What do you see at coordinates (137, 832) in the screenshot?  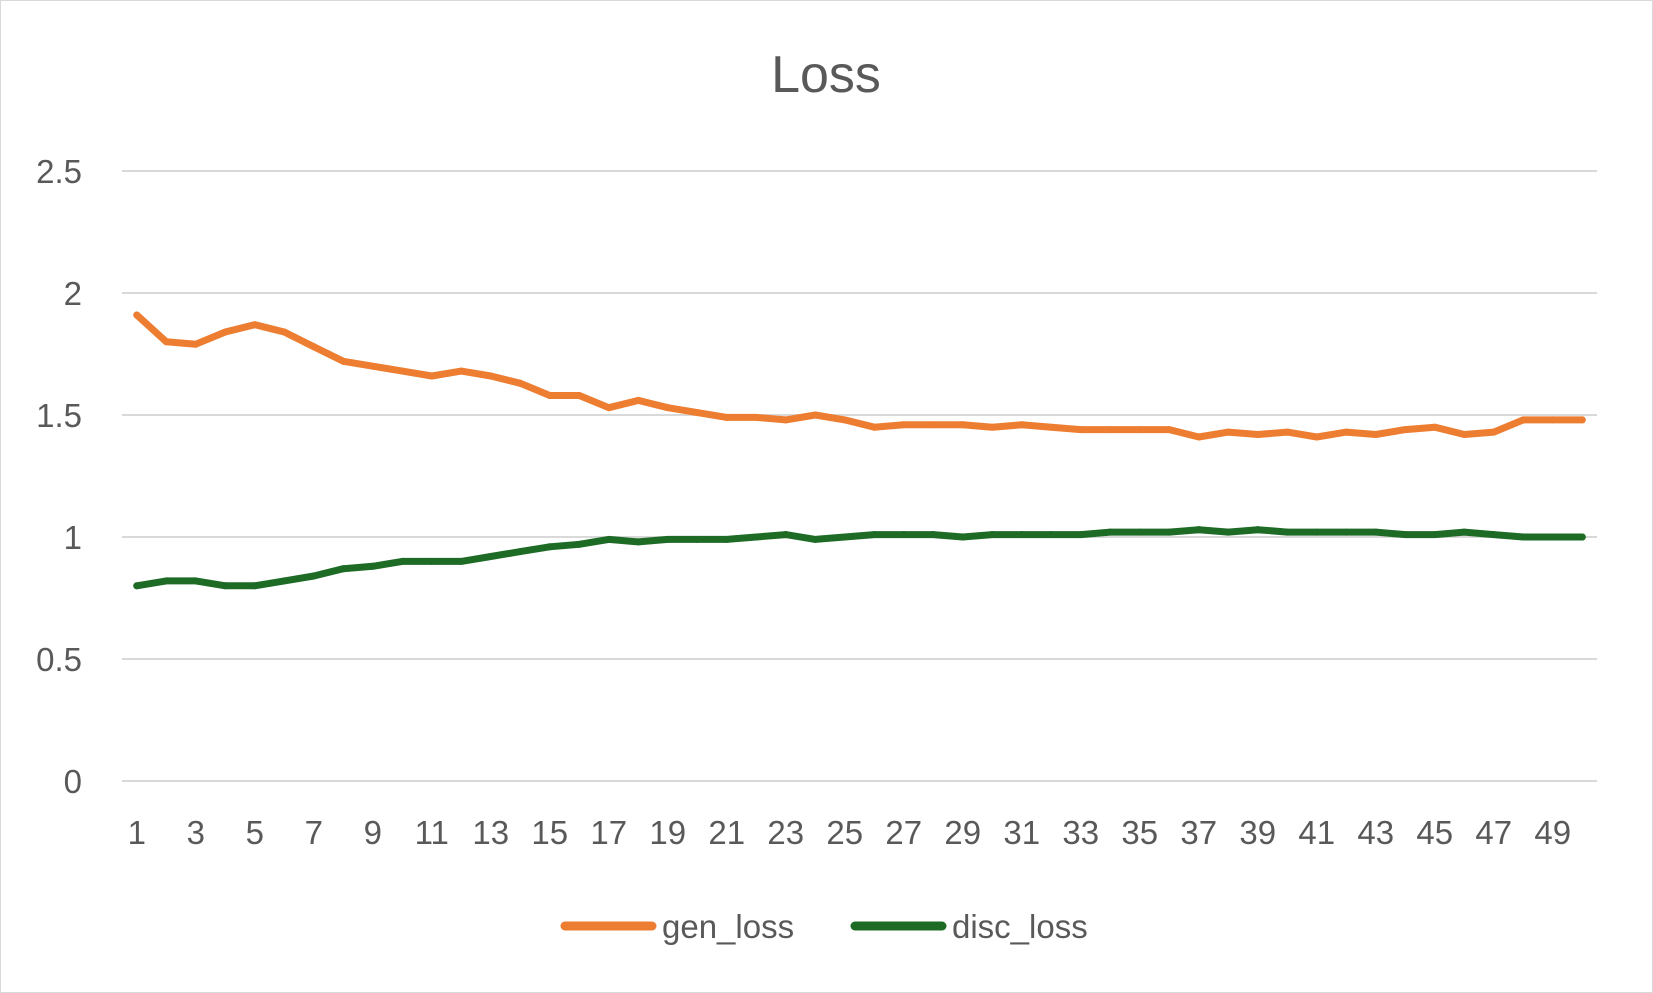 I see `x-tick-label: 1` at bounding box center [137, 832].